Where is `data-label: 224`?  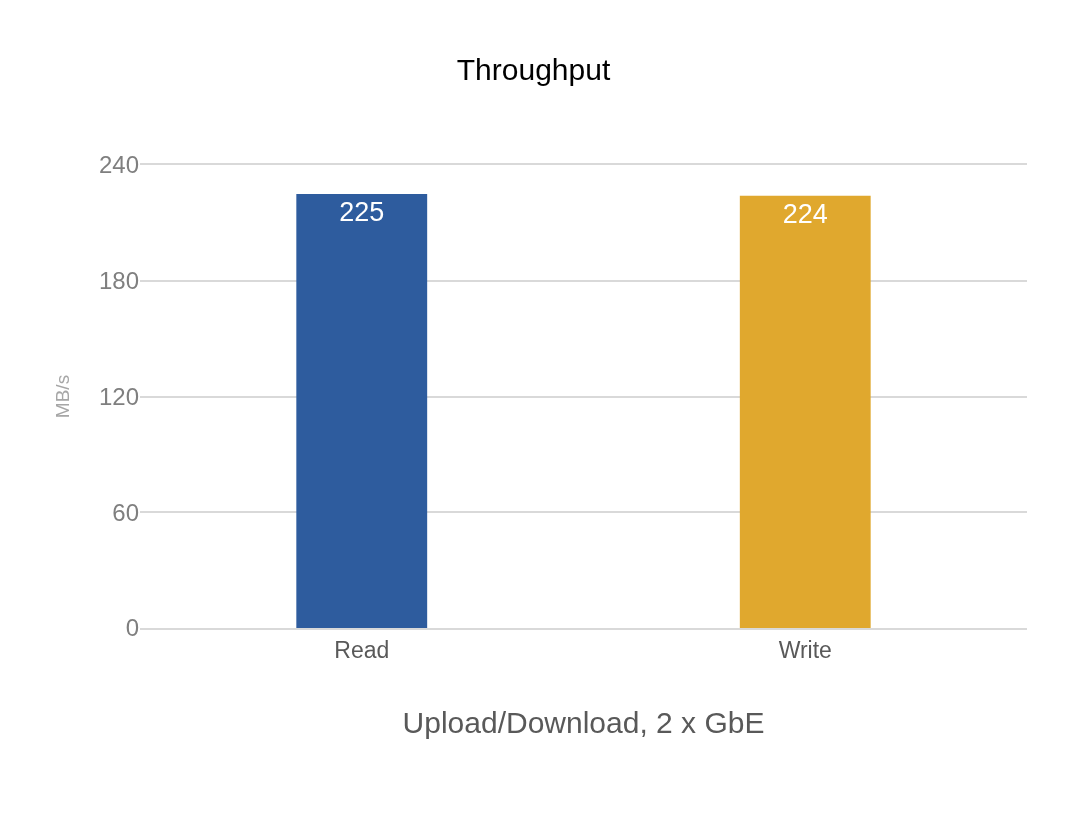
data-label: 224 is located at coordinates (805, 213).